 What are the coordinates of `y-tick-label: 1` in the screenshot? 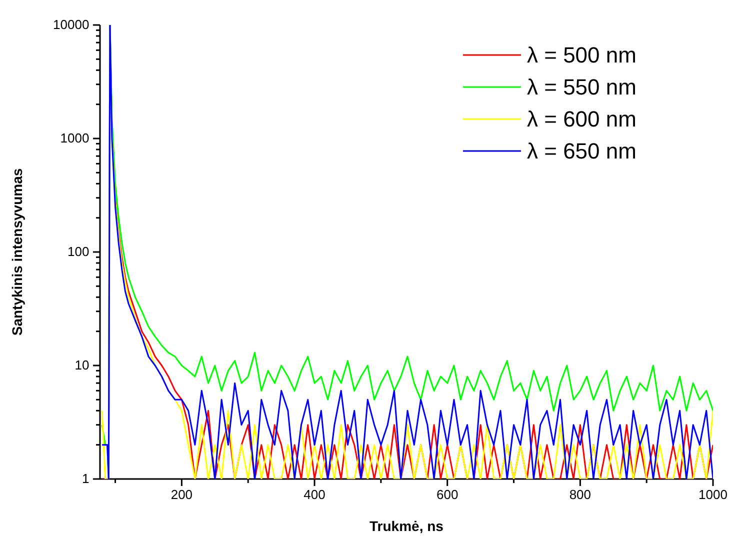 It's located at (86, 478).